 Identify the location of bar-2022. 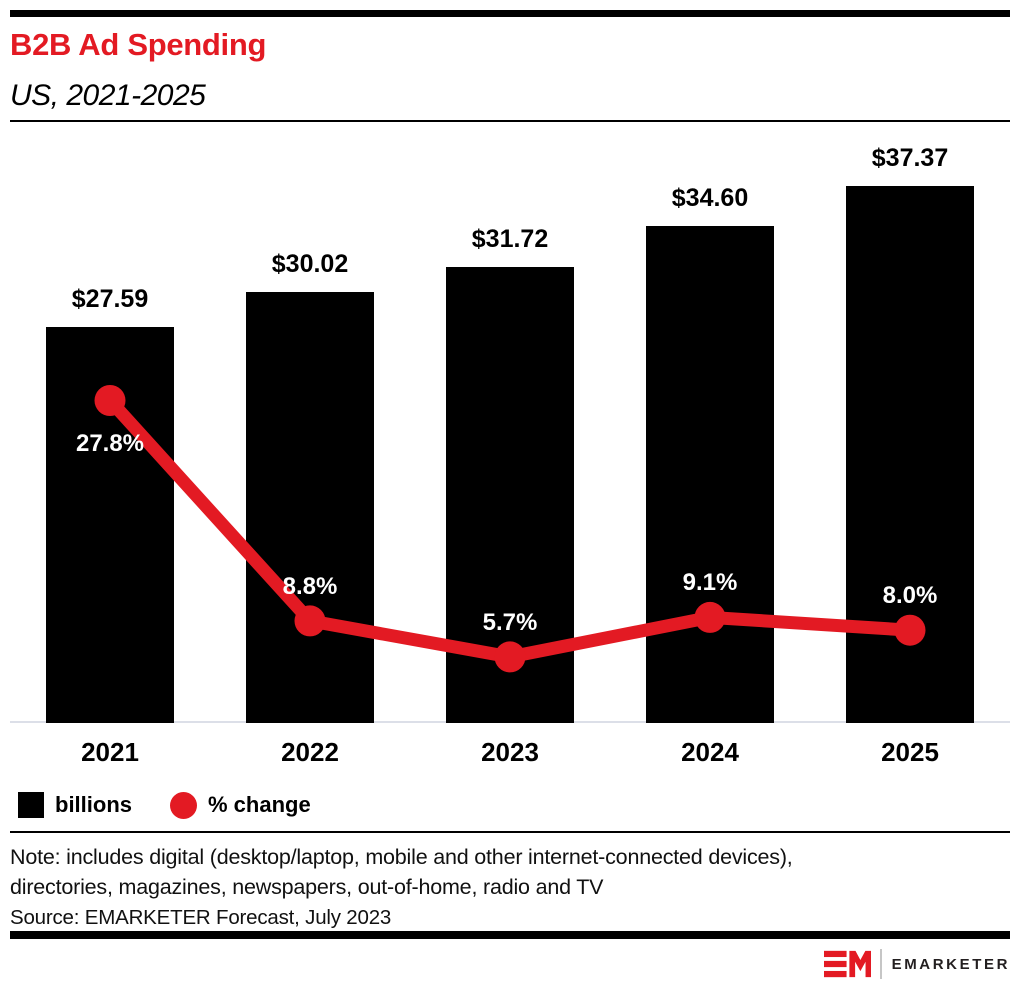
(310, 507).